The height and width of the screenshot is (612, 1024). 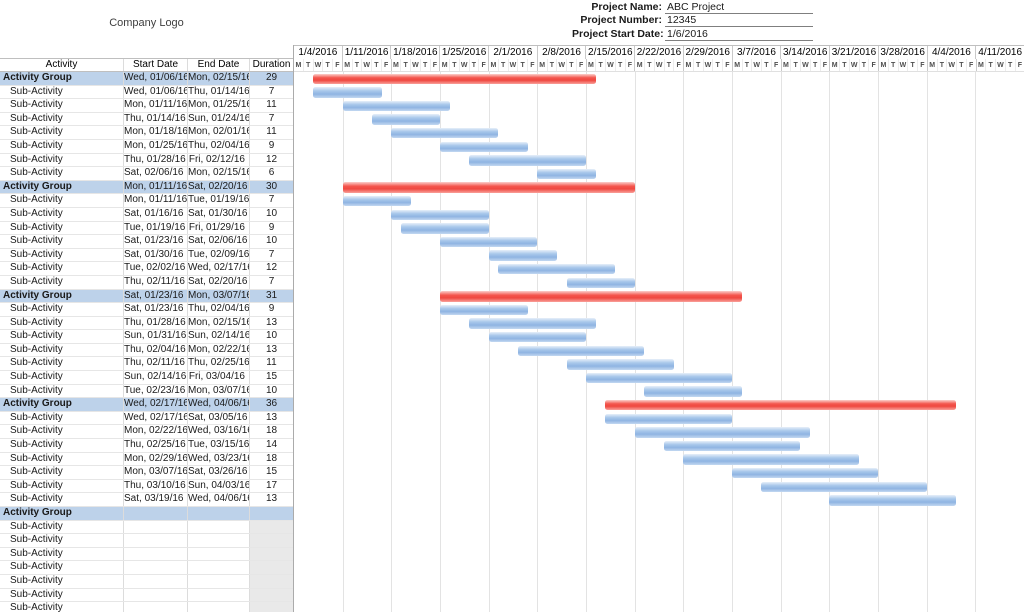 What do you see at coordinates (156, 472) in the screenshot?
I see `start-date-cell: Mon, 03/07/16` at bounding box center [156, 472].